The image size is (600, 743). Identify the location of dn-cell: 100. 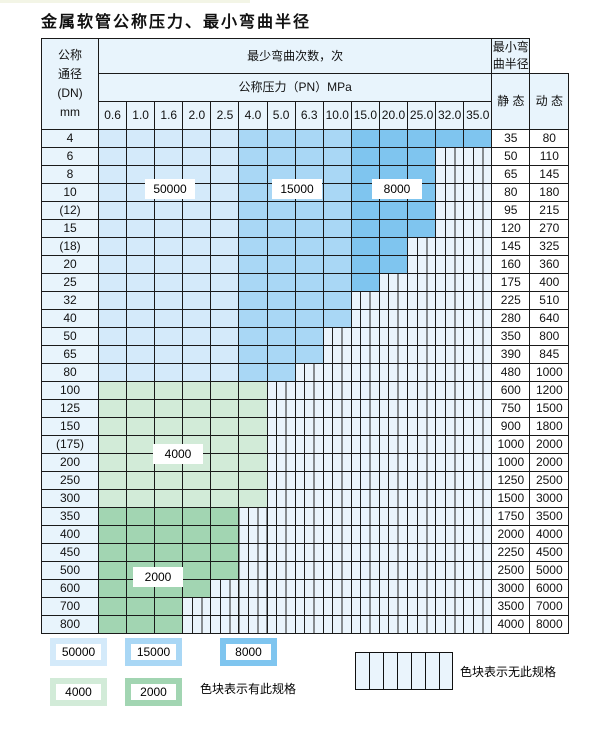
(70, 390).